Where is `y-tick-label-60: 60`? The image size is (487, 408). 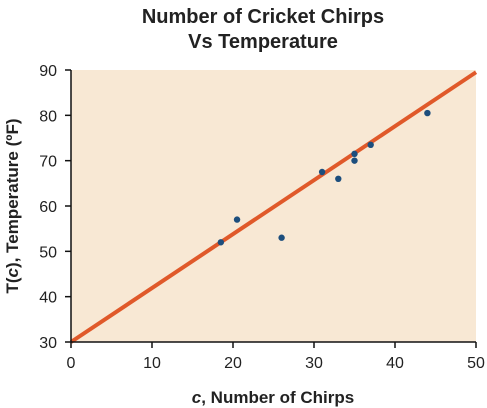
y-tick-label-60: 60 is located at coordinates (48, 207).